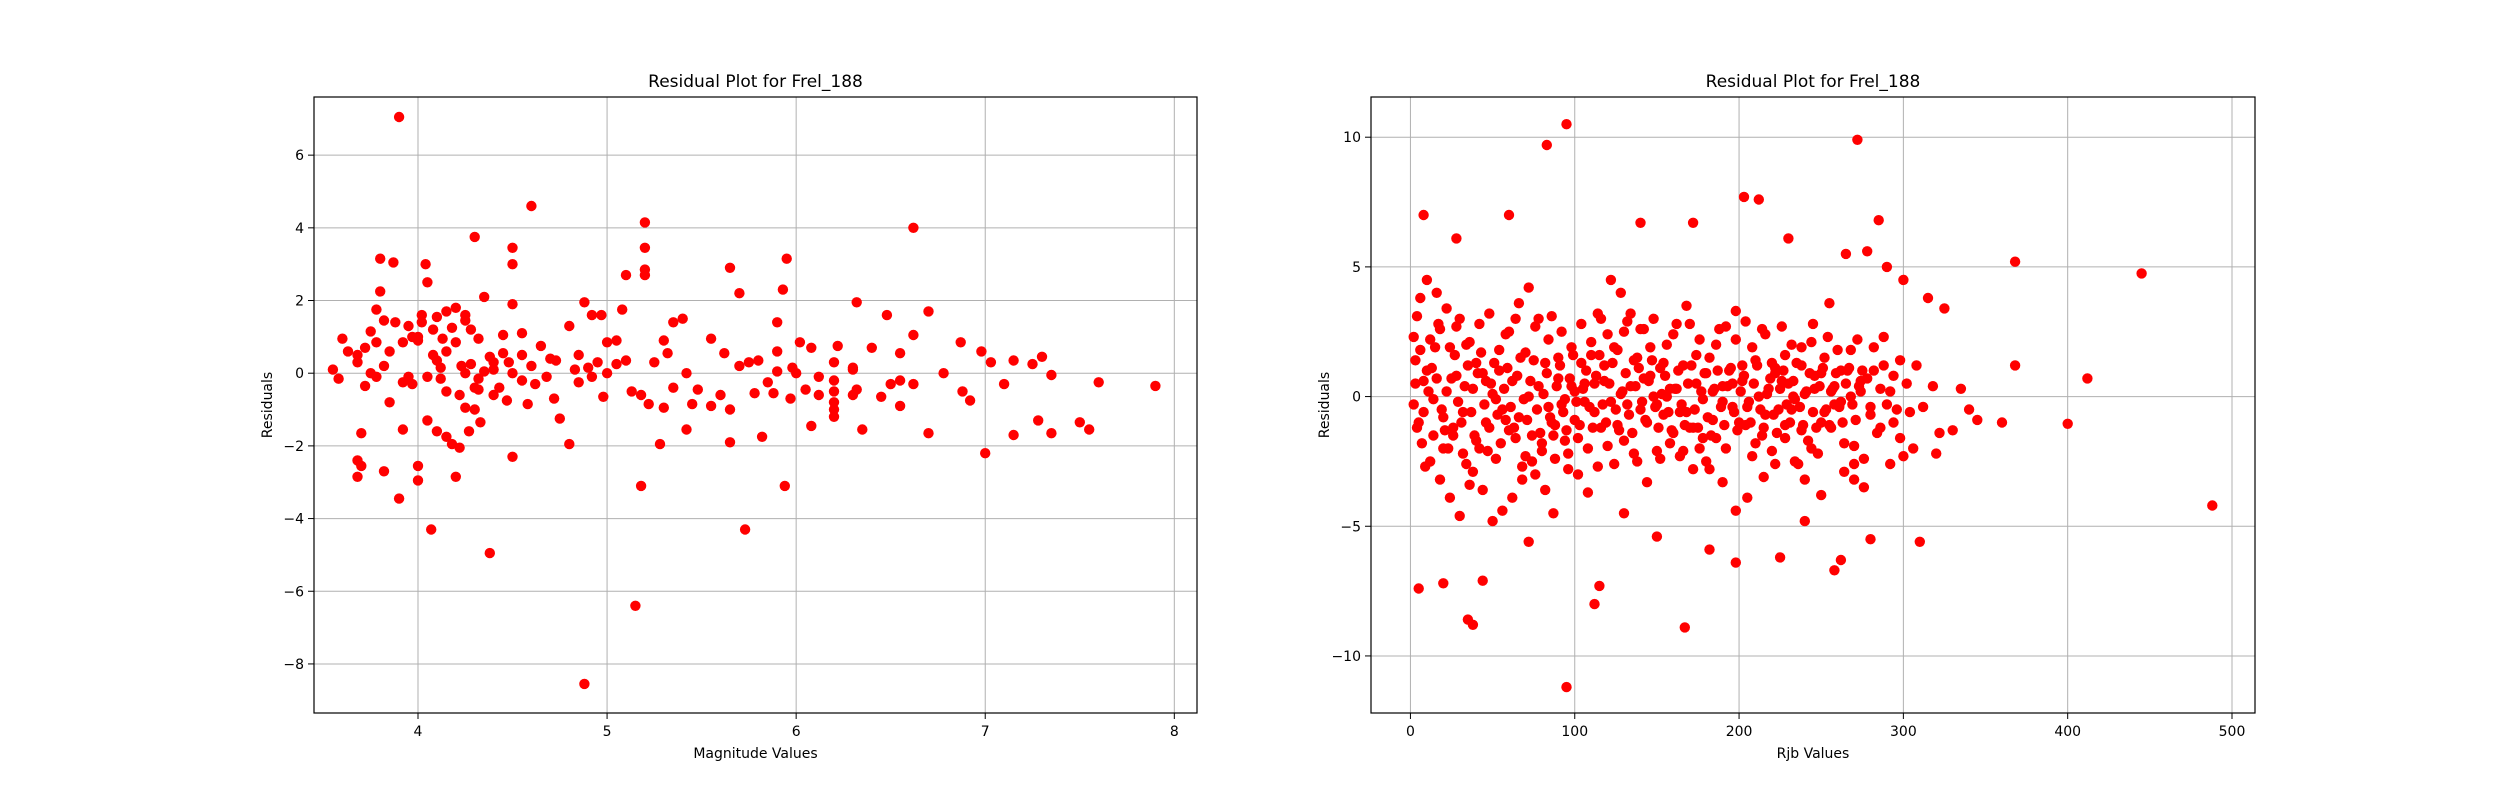 The image size is (2500, 804). What do you see at coordinates (299, 302) in the screenshot?
I see `y-tick-label: 2` at bounding box center [299, 302].